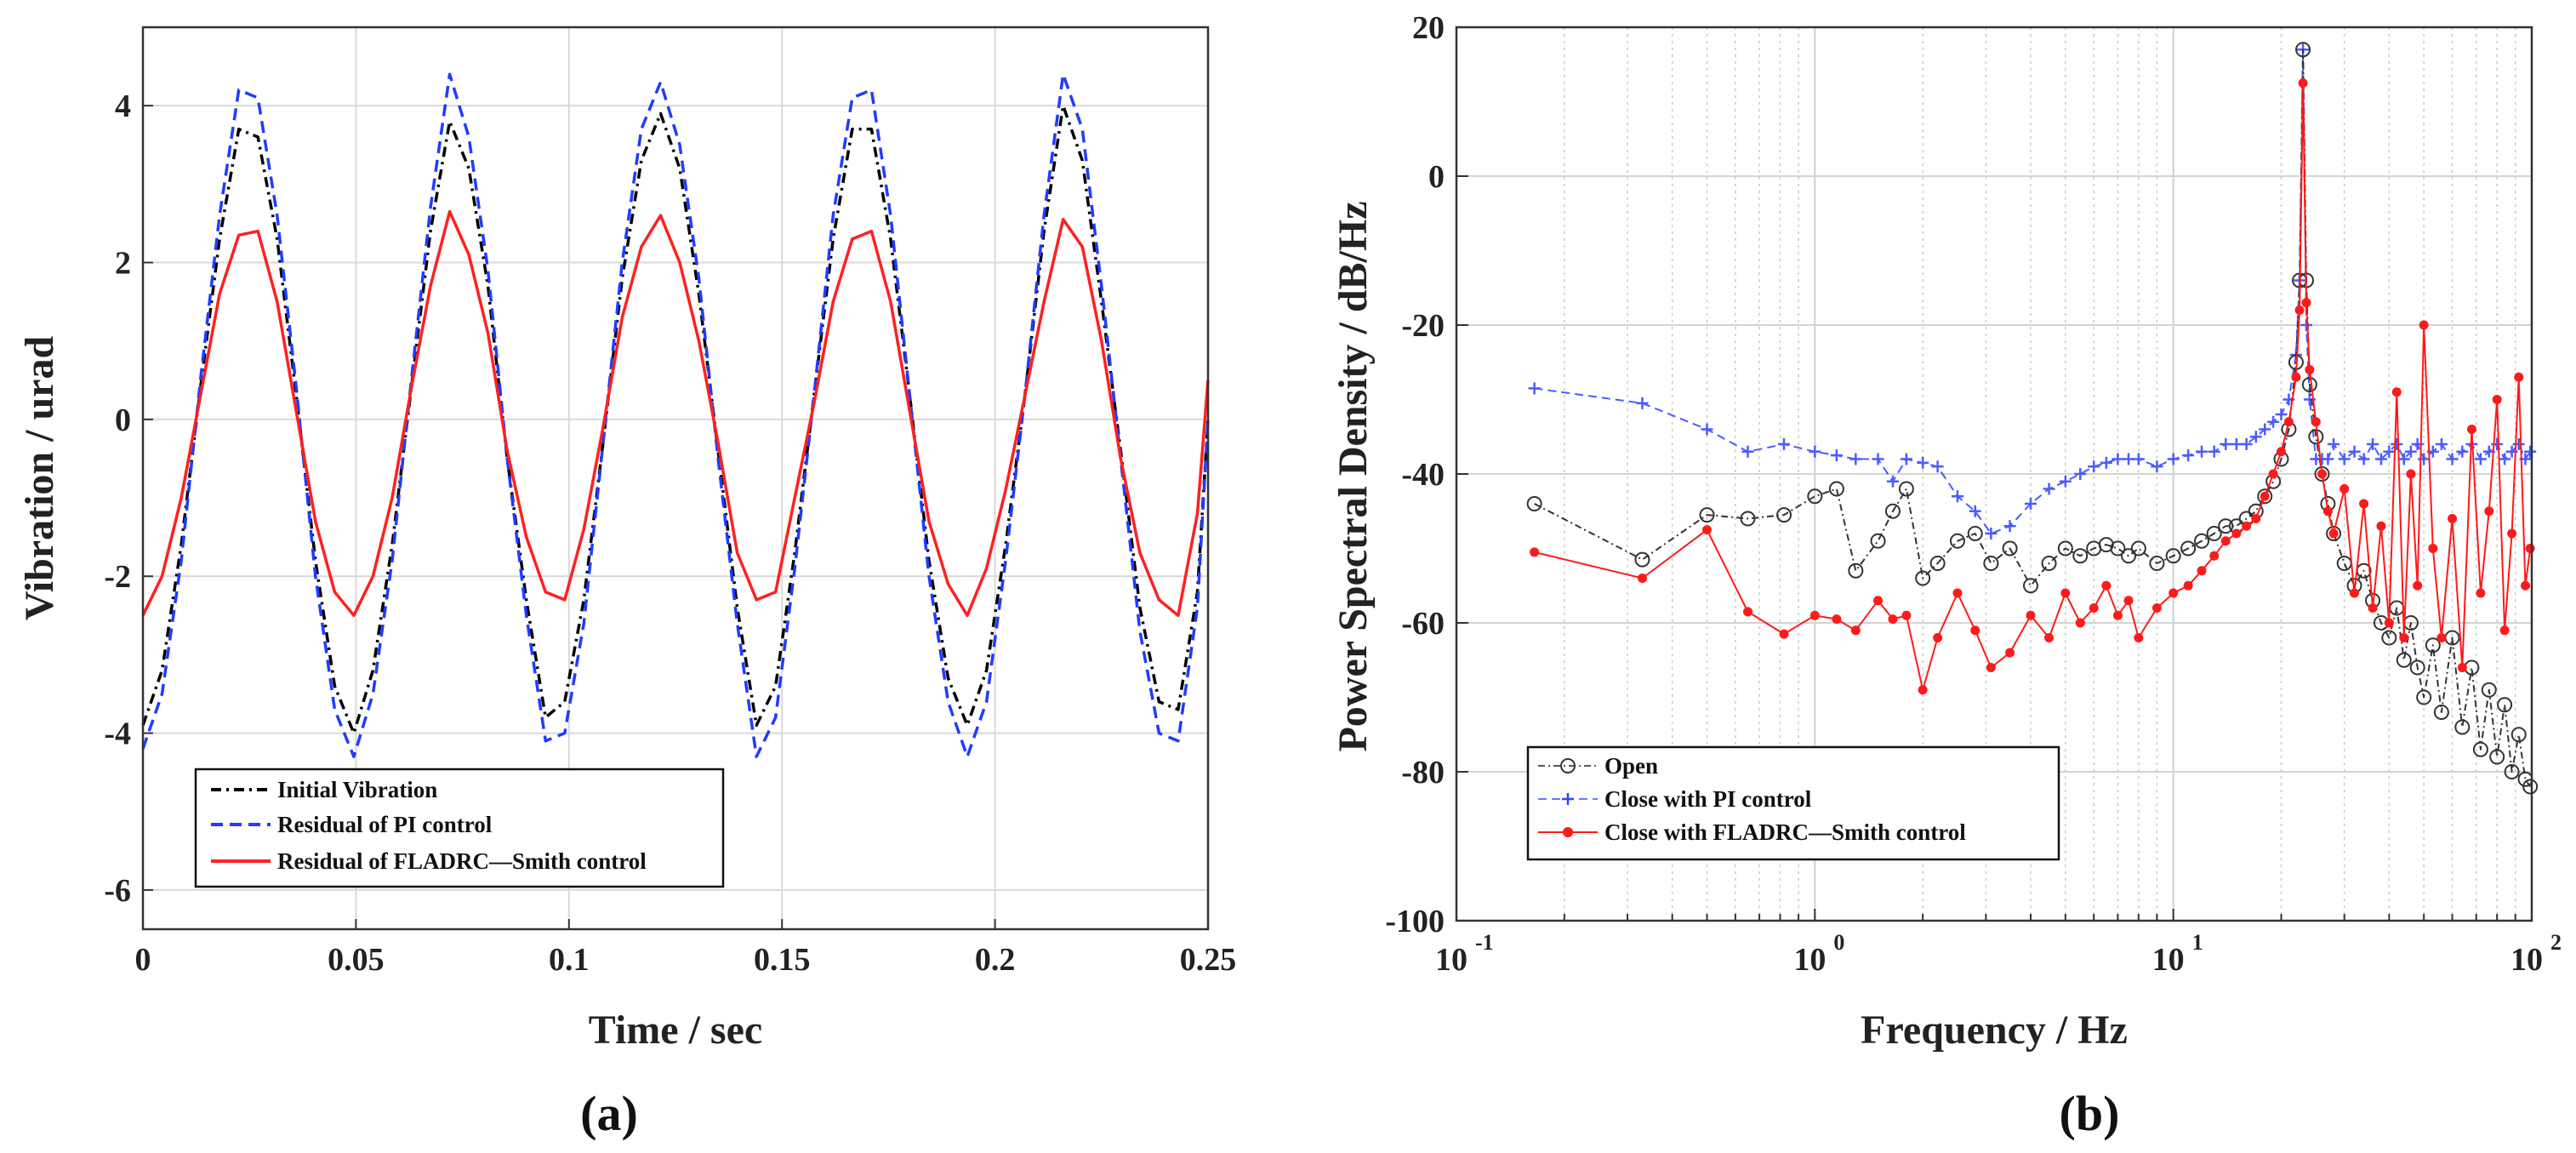  I want to click on x-tick-label: 0.1, so click(569, 960).